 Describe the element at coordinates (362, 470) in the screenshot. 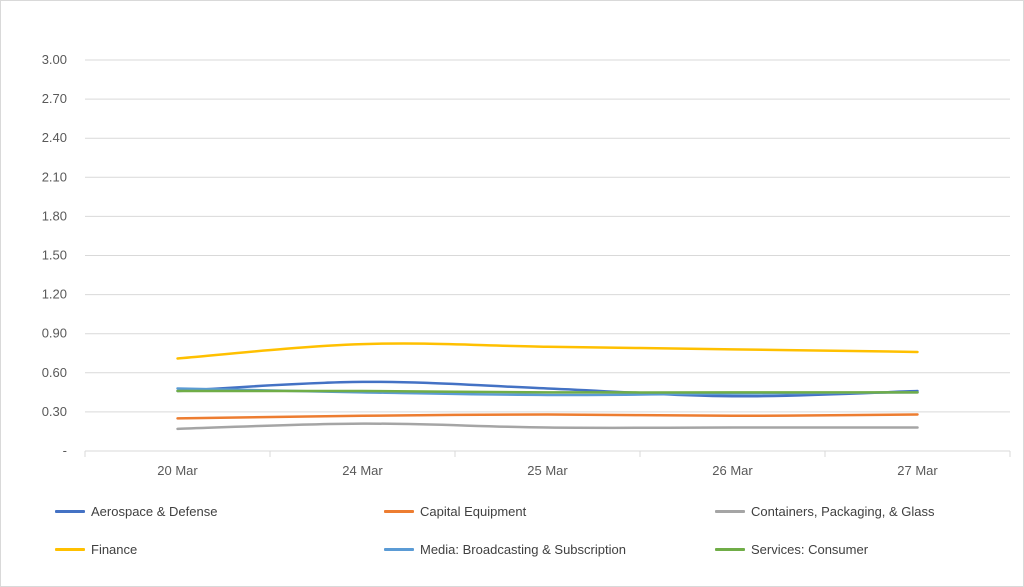

I see `x-tick-label: 24 Mar` at that location.